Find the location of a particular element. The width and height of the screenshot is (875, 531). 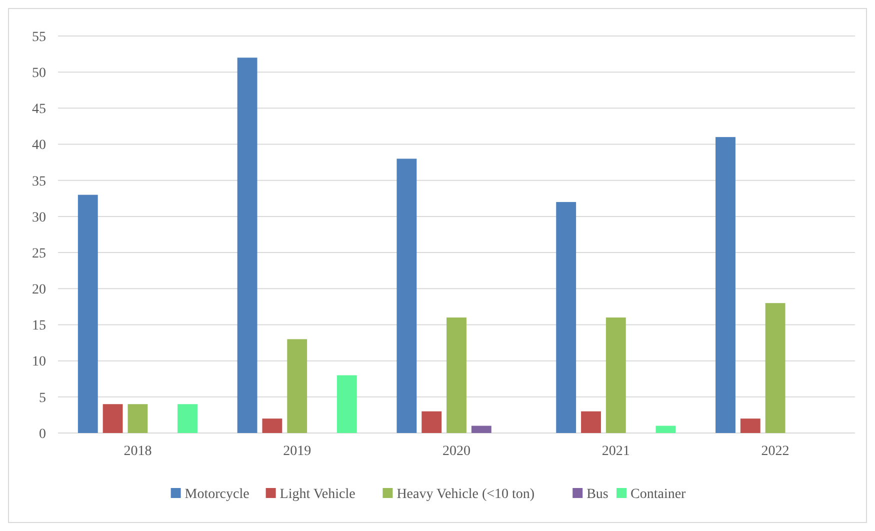

y-tick-label: 15 is located at coordinates (39, 326).